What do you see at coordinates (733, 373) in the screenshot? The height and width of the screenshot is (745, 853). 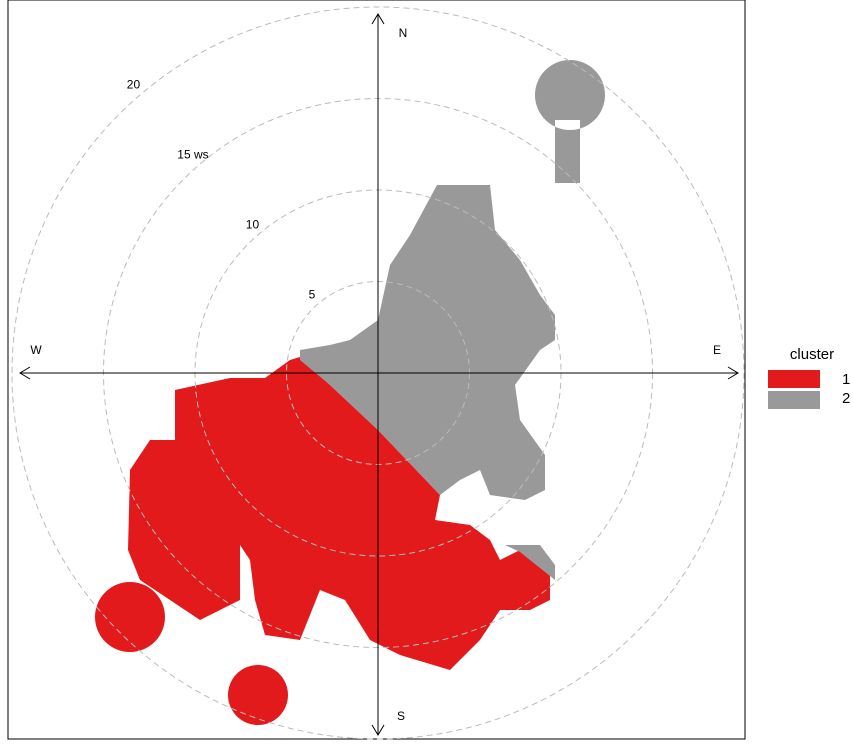 I see `arrow-e` at bounding box center [733, 373].